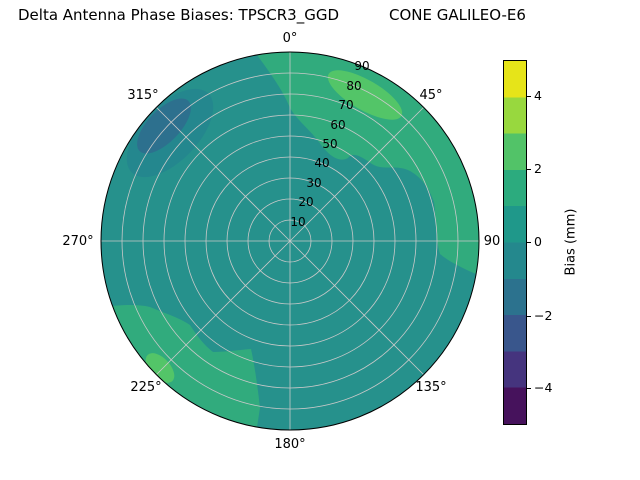 The image size is (640, 480). What do you see at coordinates (178, 15) in the screenshot?
I see `chart-title-main: Delta Antenna Phase Biases: TPSCR3_GGD` at bounding box center [178, 15].